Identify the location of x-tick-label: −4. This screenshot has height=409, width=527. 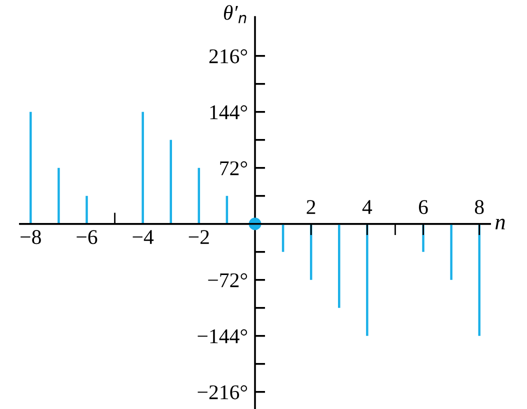
(143, 237).